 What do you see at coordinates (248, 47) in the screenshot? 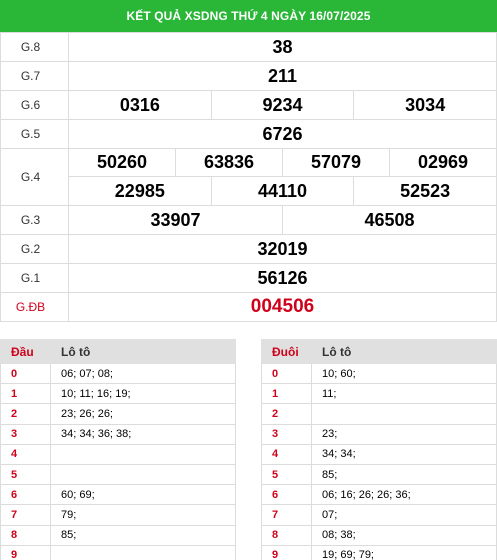
I see `prize-row-g8: G.8 38` at bounding box center [248, 47].